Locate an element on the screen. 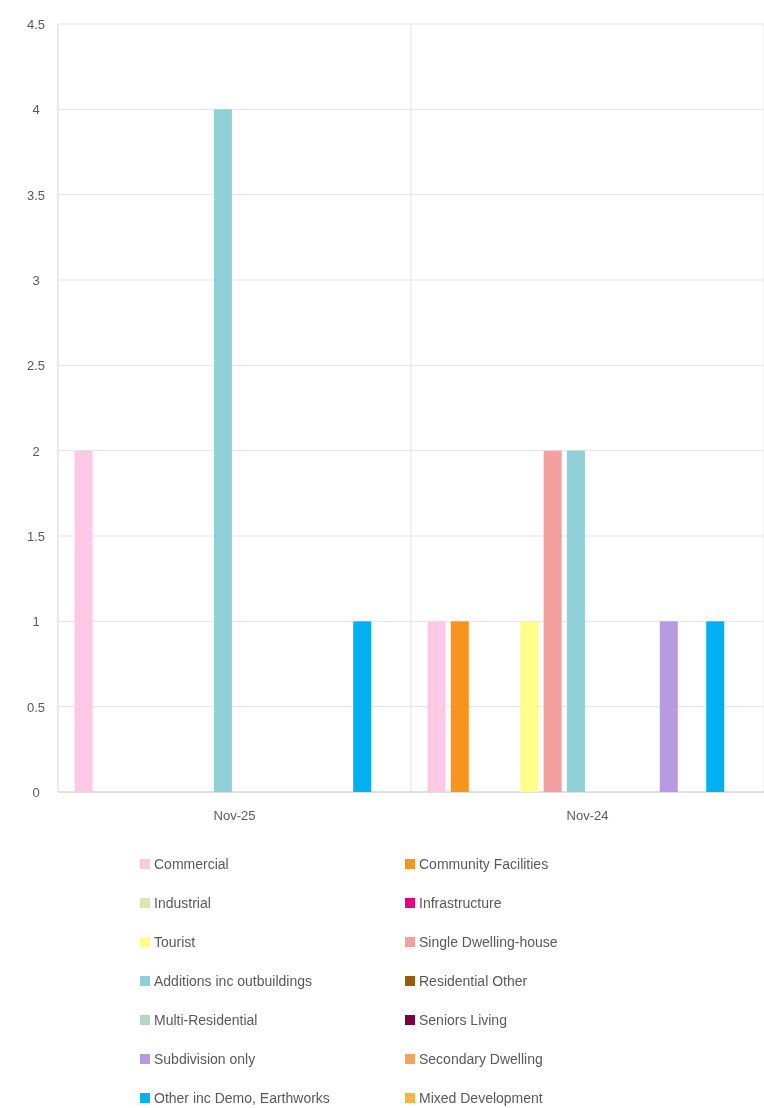 The image size is (764, 1108). y-tick-label: 4.5 is located at coordinates (36, 24).